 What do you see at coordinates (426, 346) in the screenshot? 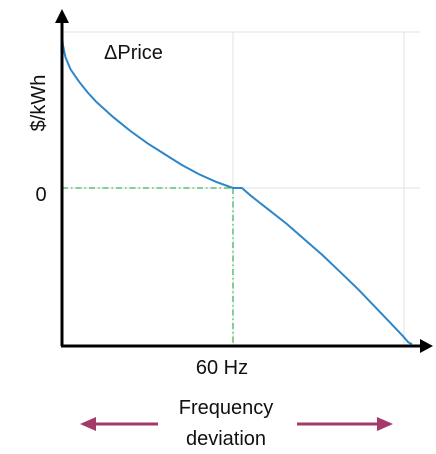
I see `x-axis-arrowhead` at bounding box center [426, 346].